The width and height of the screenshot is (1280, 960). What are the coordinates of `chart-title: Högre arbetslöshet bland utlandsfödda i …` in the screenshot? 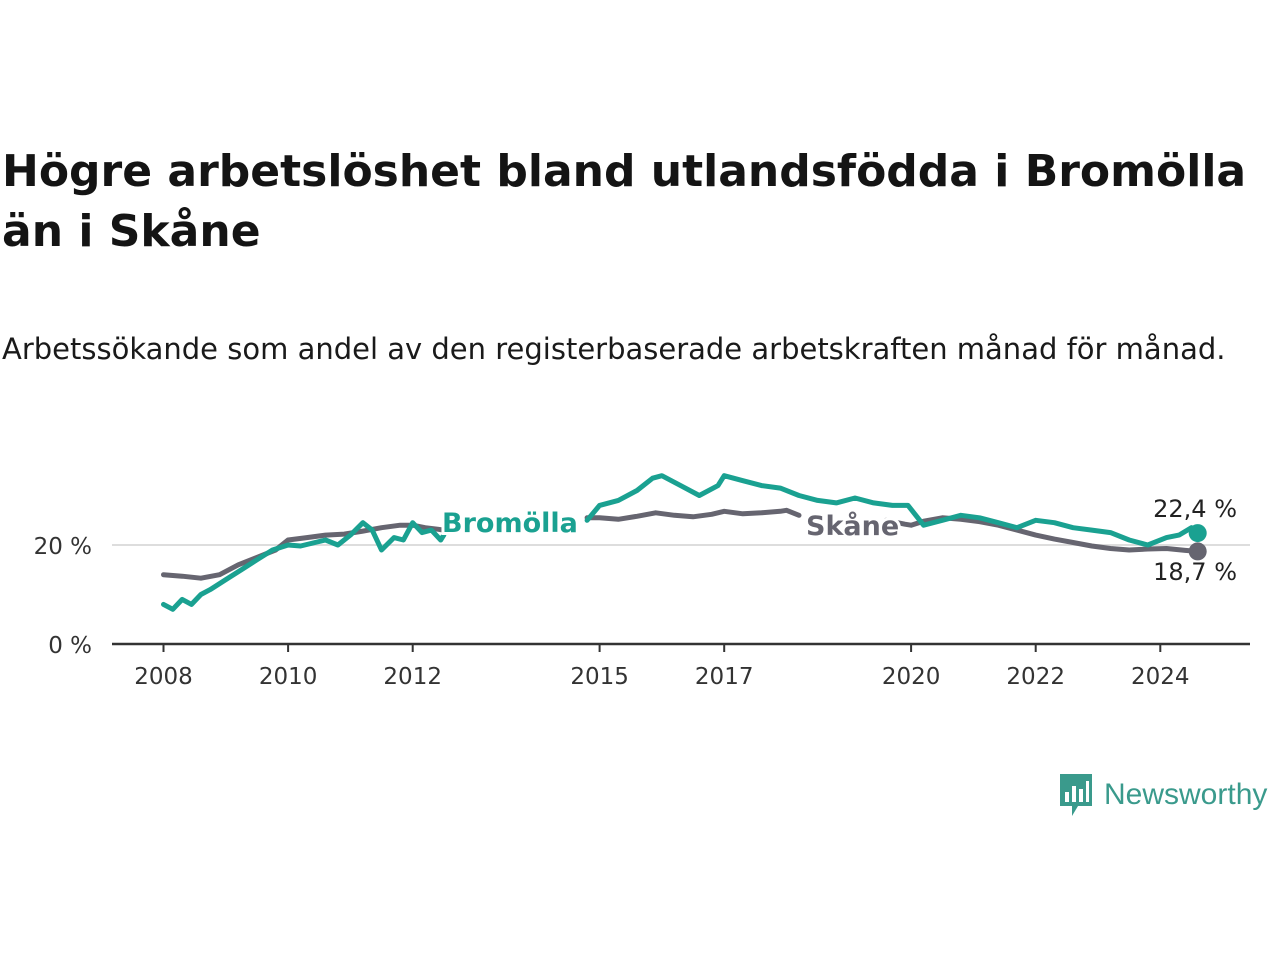 It's located at (624, 201).